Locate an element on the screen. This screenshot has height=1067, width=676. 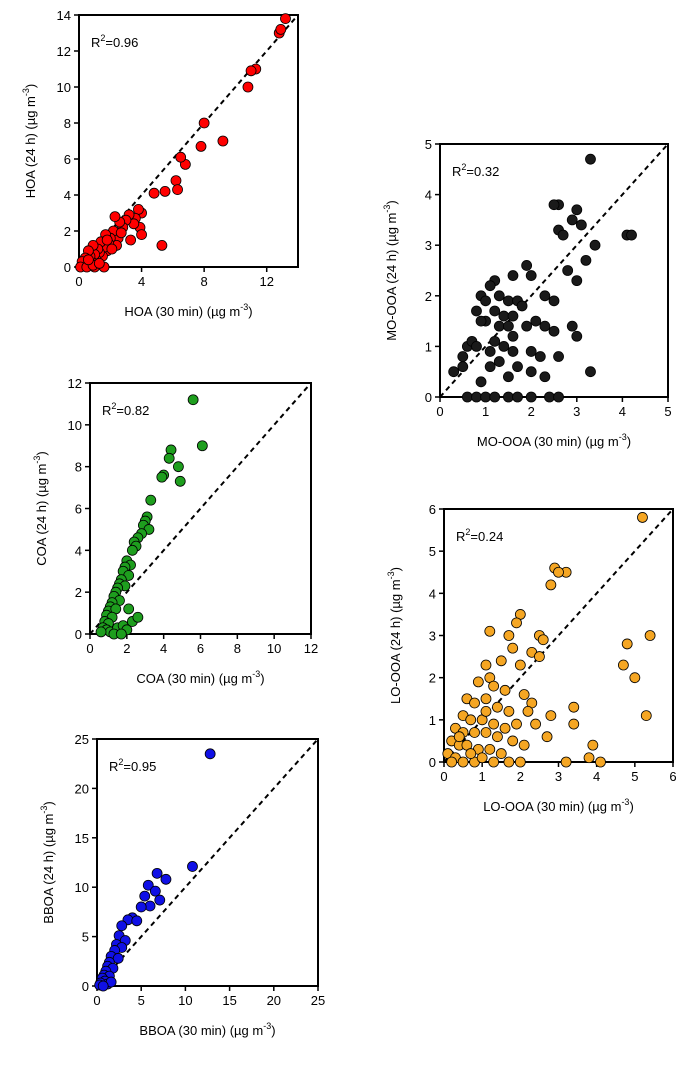
x-axis-label-text: LO-OOA (30 min) (µg m is located at coordinates (552, 806).